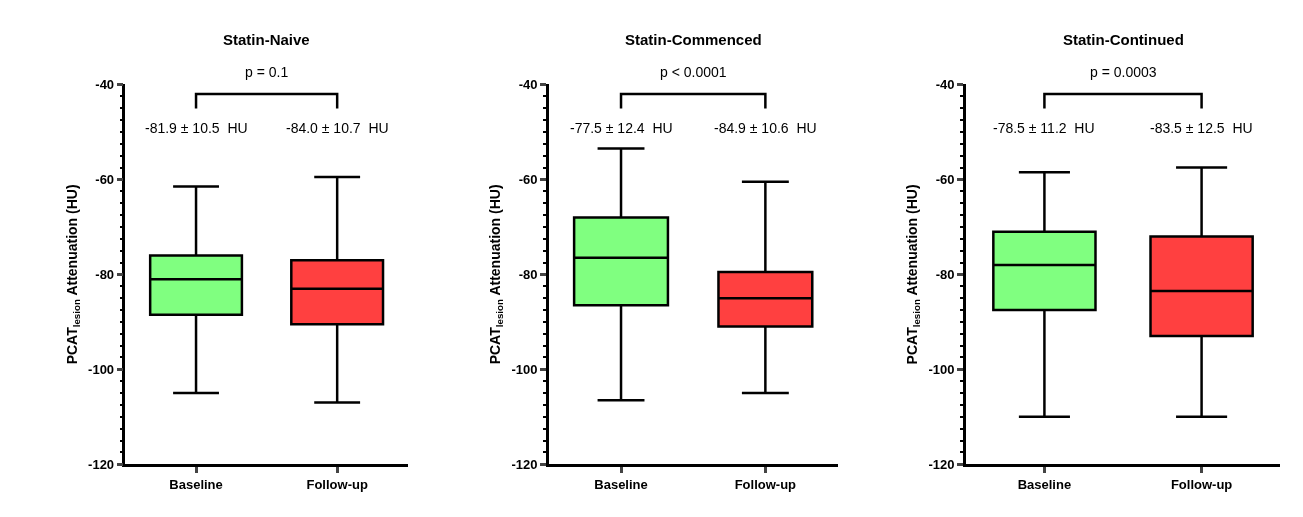 This screenshot has height=517, width=1303. I want to click on annotation: -84.0 ± 10.7 HU, so click(337, 128).